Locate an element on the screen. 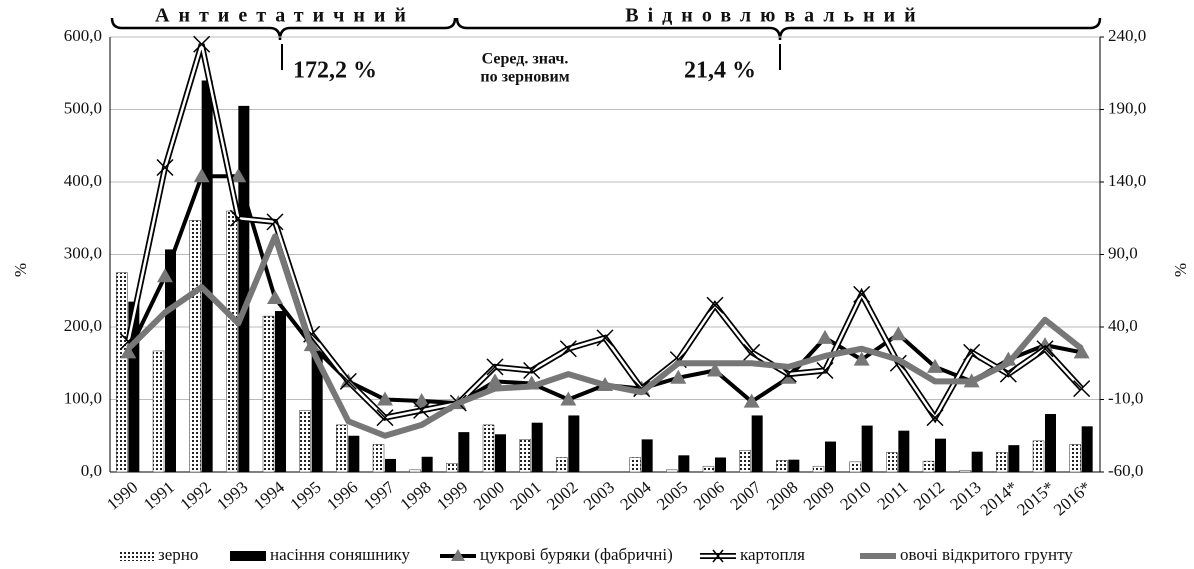 The image size is (1194, 569). x-tick-label: 2007 is located at coordinates (745, 495).